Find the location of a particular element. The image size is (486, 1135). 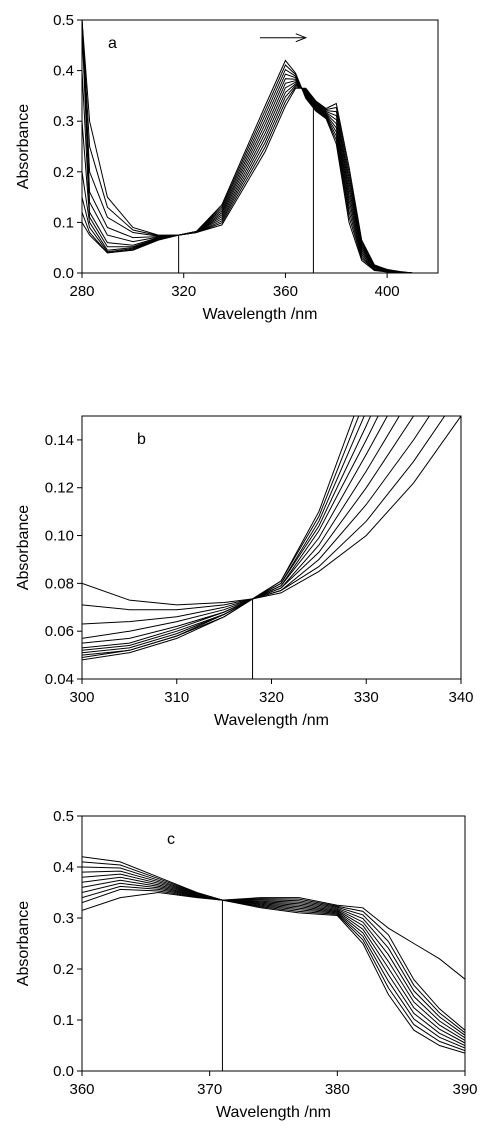

panel-label: c is located at coordinates (171, 839).